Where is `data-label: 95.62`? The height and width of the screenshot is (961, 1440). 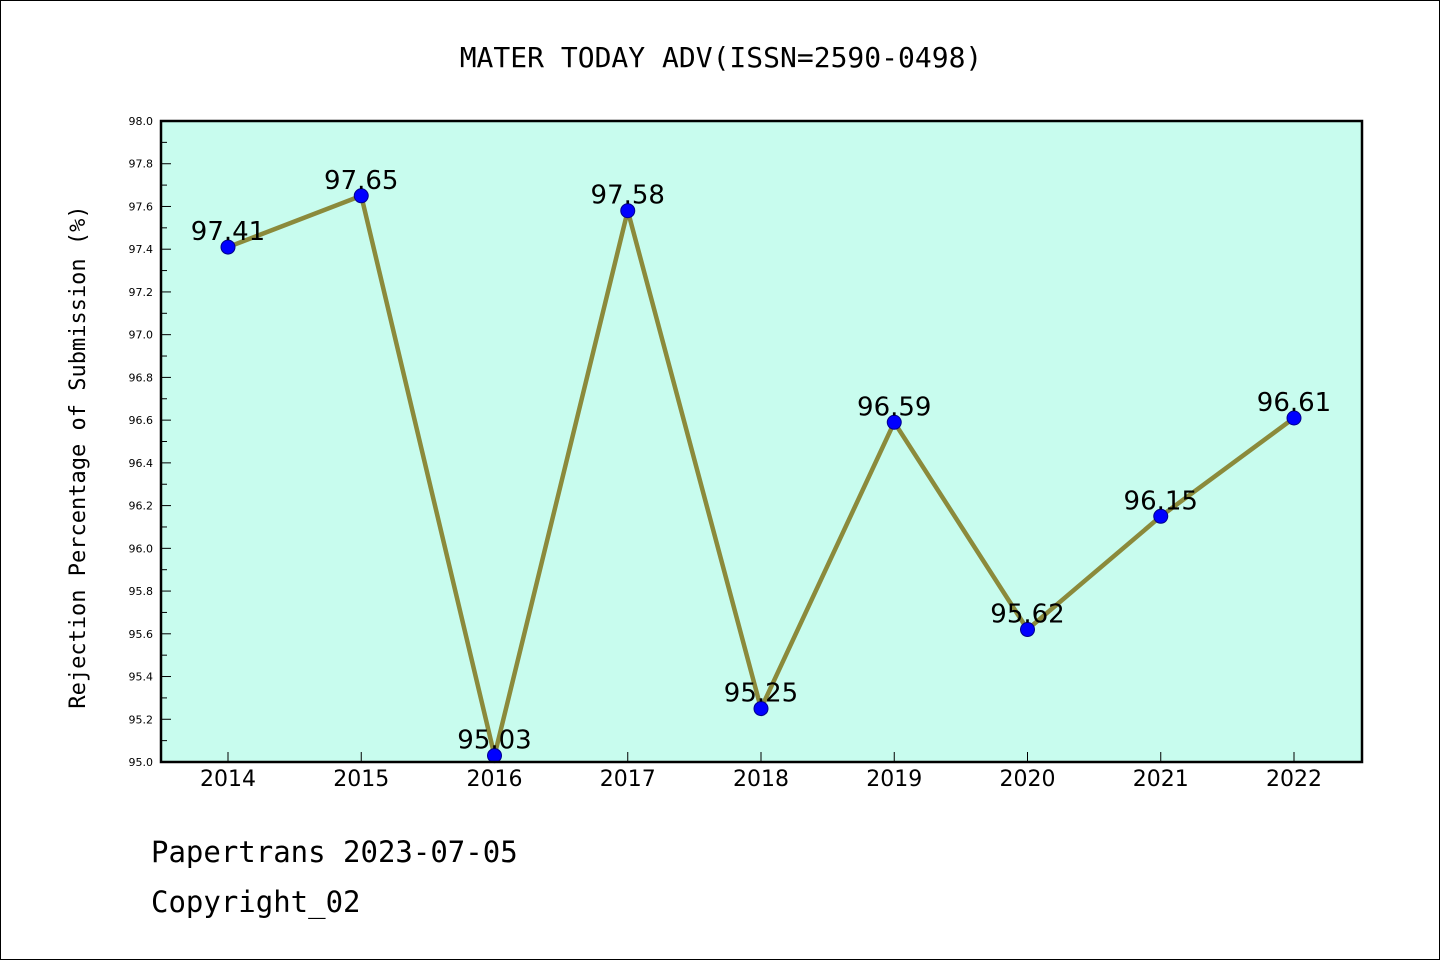
data-label: 95.62 is located at coordinates (1027, 615).